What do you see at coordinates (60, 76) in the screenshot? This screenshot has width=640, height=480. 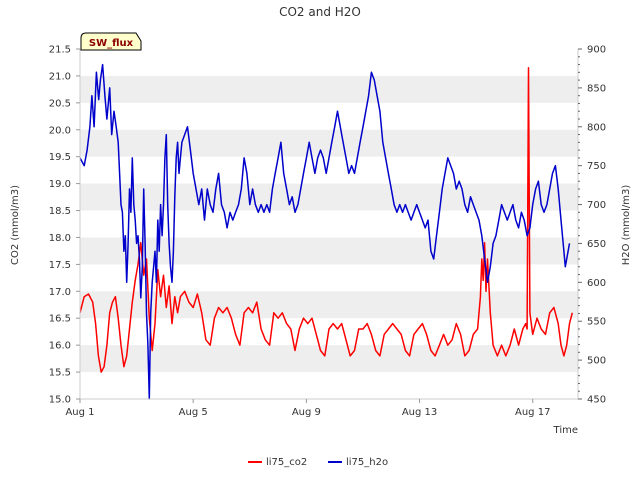 I see `left-tick-label: 21.0` at bounding box center [60, 76].